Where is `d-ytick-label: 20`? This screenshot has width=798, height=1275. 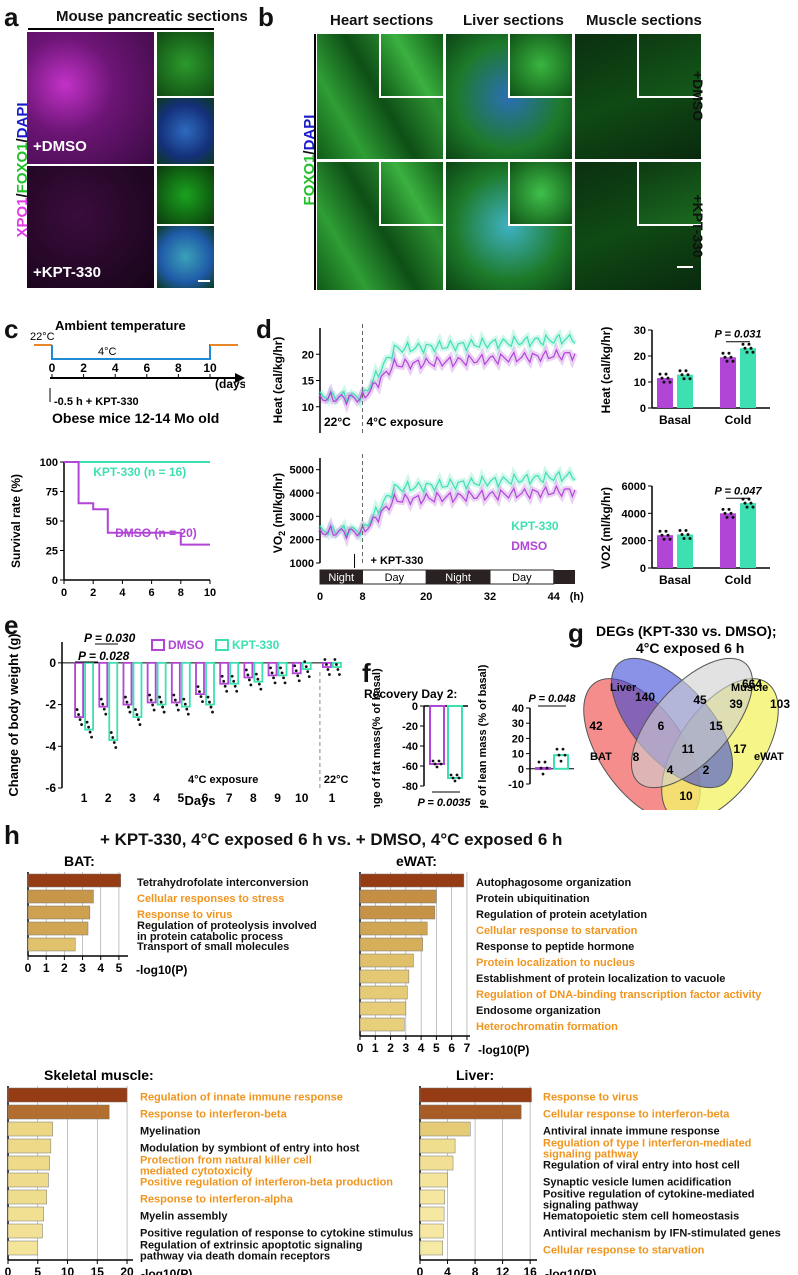 d-ytick-label: 20 is located at coordinates (308, 355).